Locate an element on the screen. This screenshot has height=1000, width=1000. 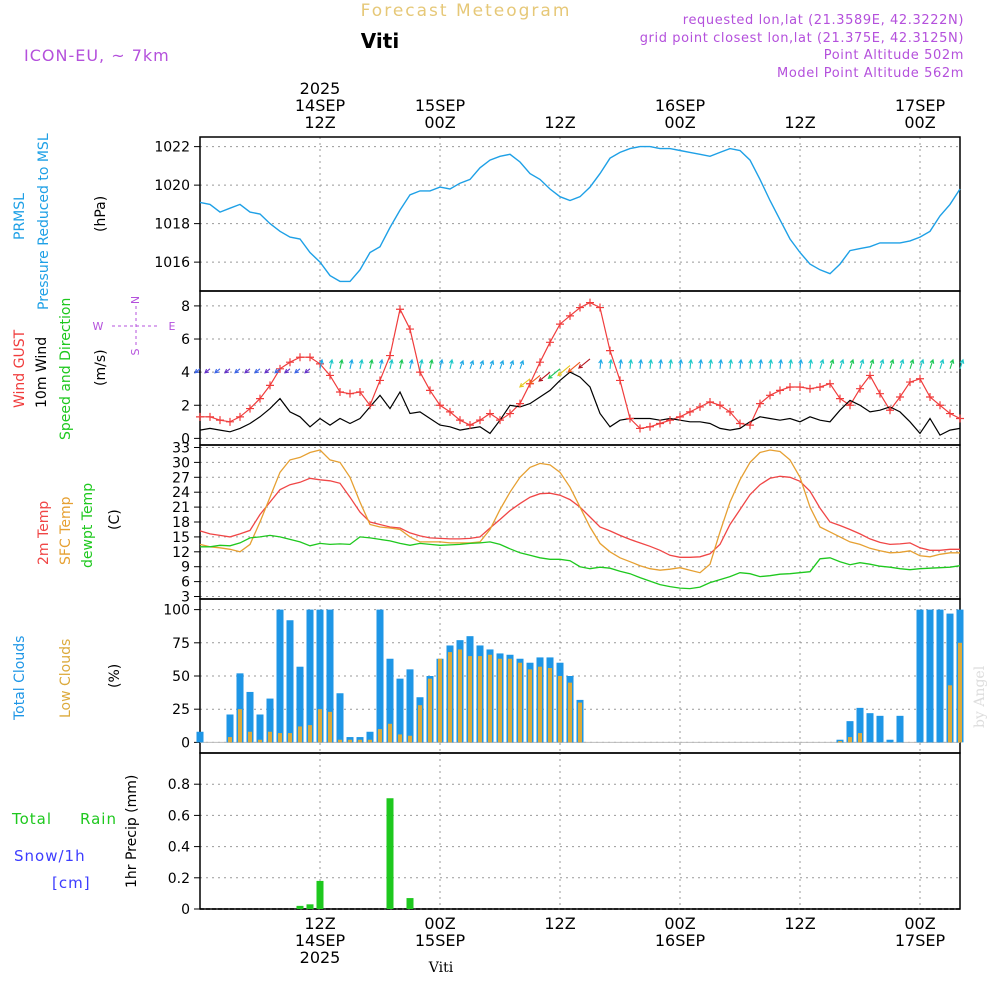
y-tick-label: 100 is located at coordinates (176, 611).